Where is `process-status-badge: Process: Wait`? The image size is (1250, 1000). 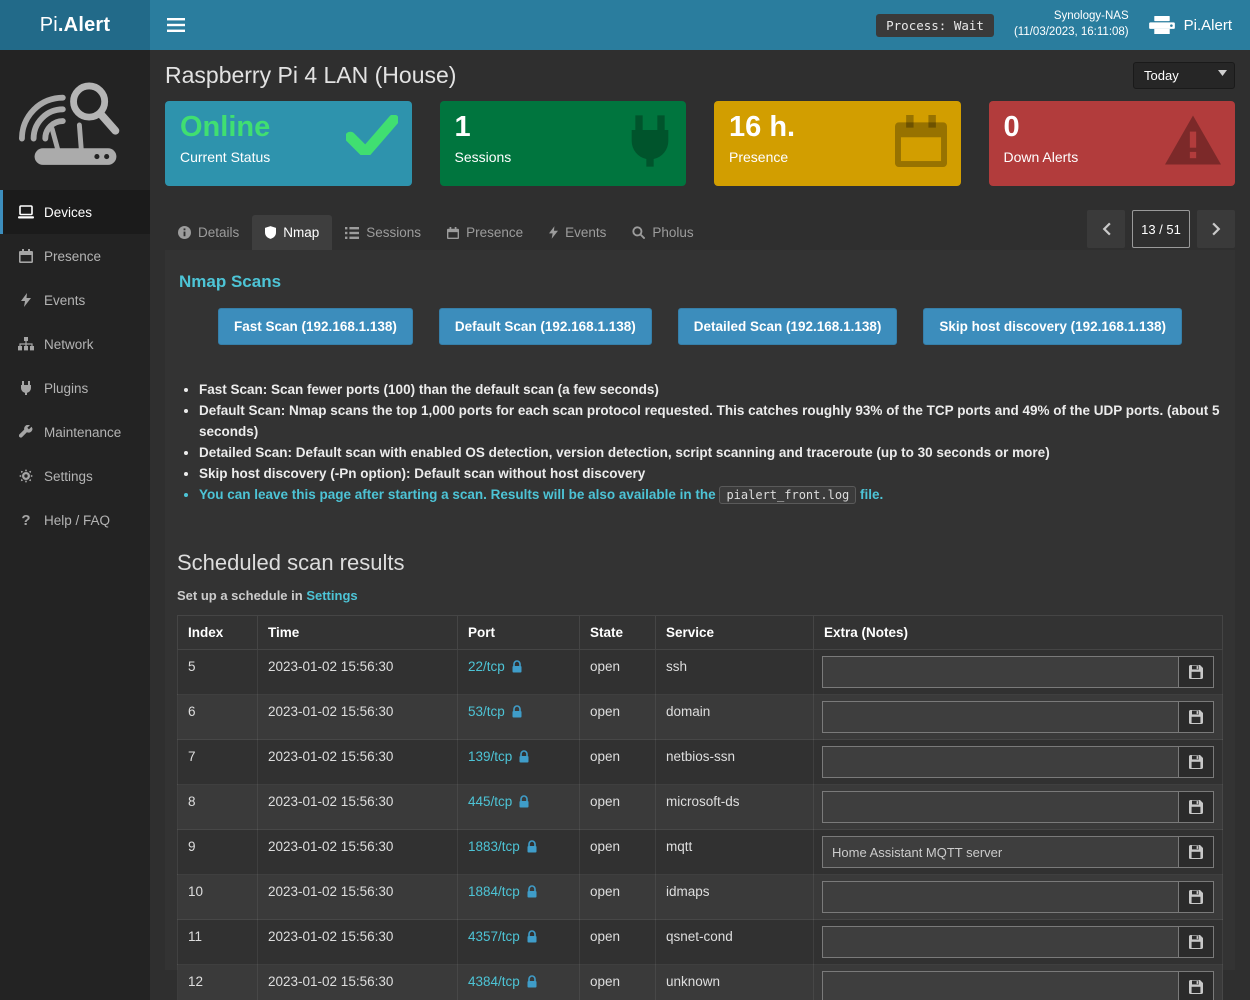 process-status-badge: Process: Wait is located at coordinates (935, 25).